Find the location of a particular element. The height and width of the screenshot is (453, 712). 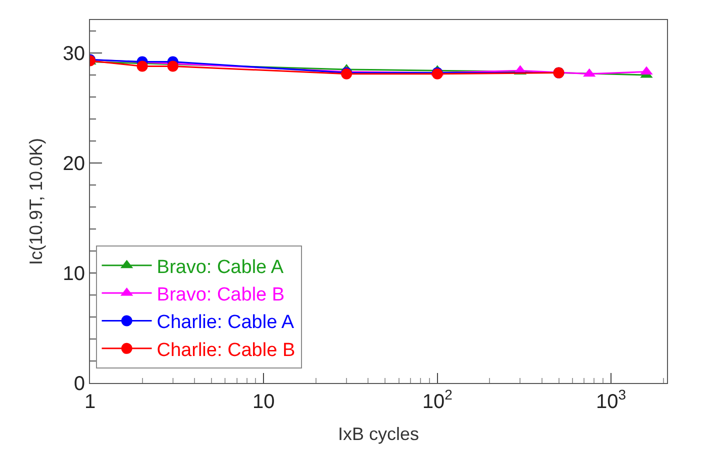

x-tick-label: 10 is located at coordinates (263, 402).